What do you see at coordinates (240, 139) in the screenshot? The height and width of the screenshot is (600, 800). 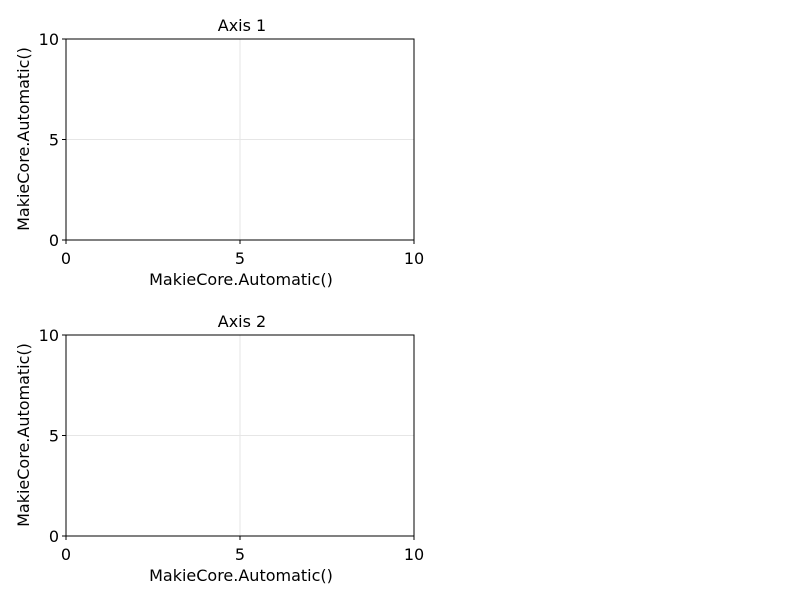 I see `axis-1-grid` at bounding box center [240, 139].